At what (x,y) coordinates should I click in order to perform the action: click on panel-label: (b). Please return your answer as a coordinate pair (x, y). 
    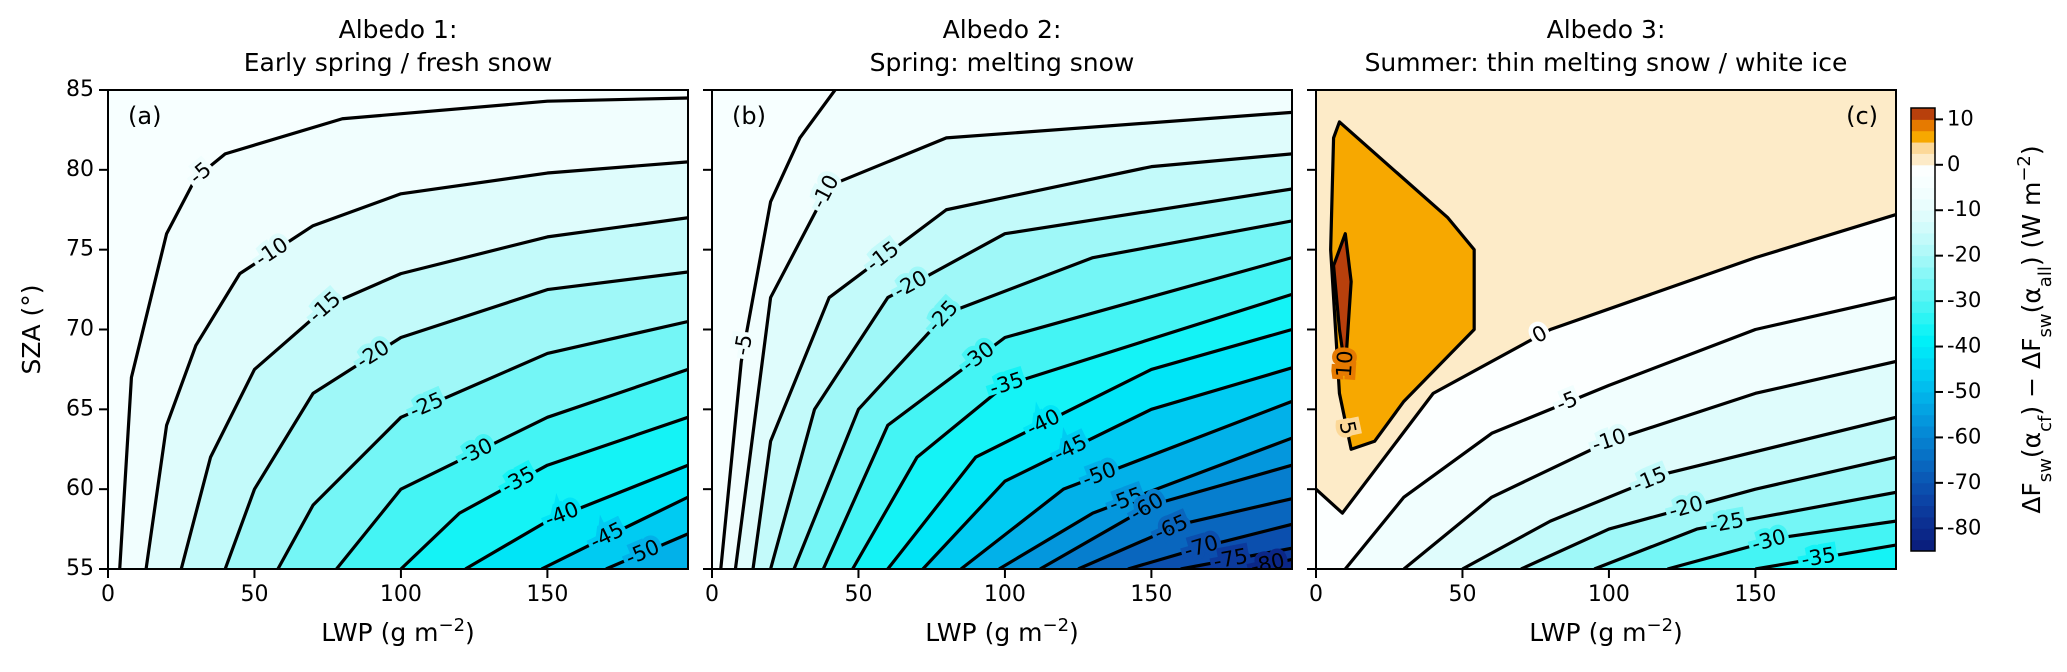
    Looking at the image, I should click on (749, 116).